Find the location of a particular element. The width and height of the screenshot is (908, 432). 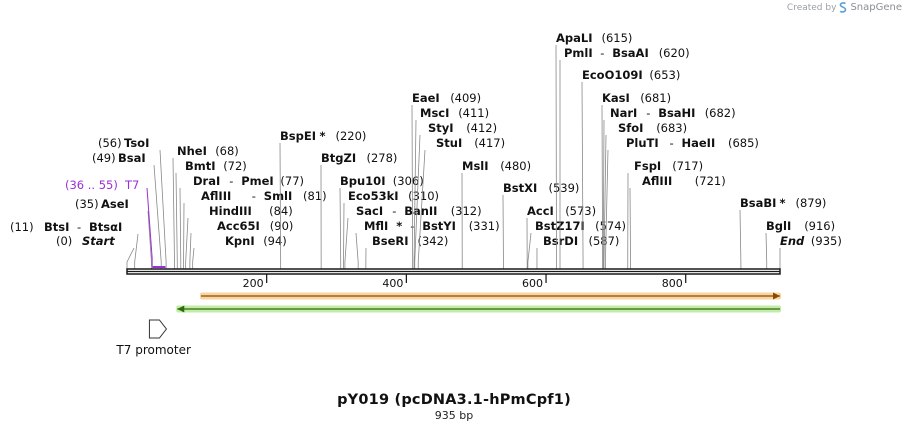

site-afliii2: AflIII (721) is located at coordinates (677, 222).